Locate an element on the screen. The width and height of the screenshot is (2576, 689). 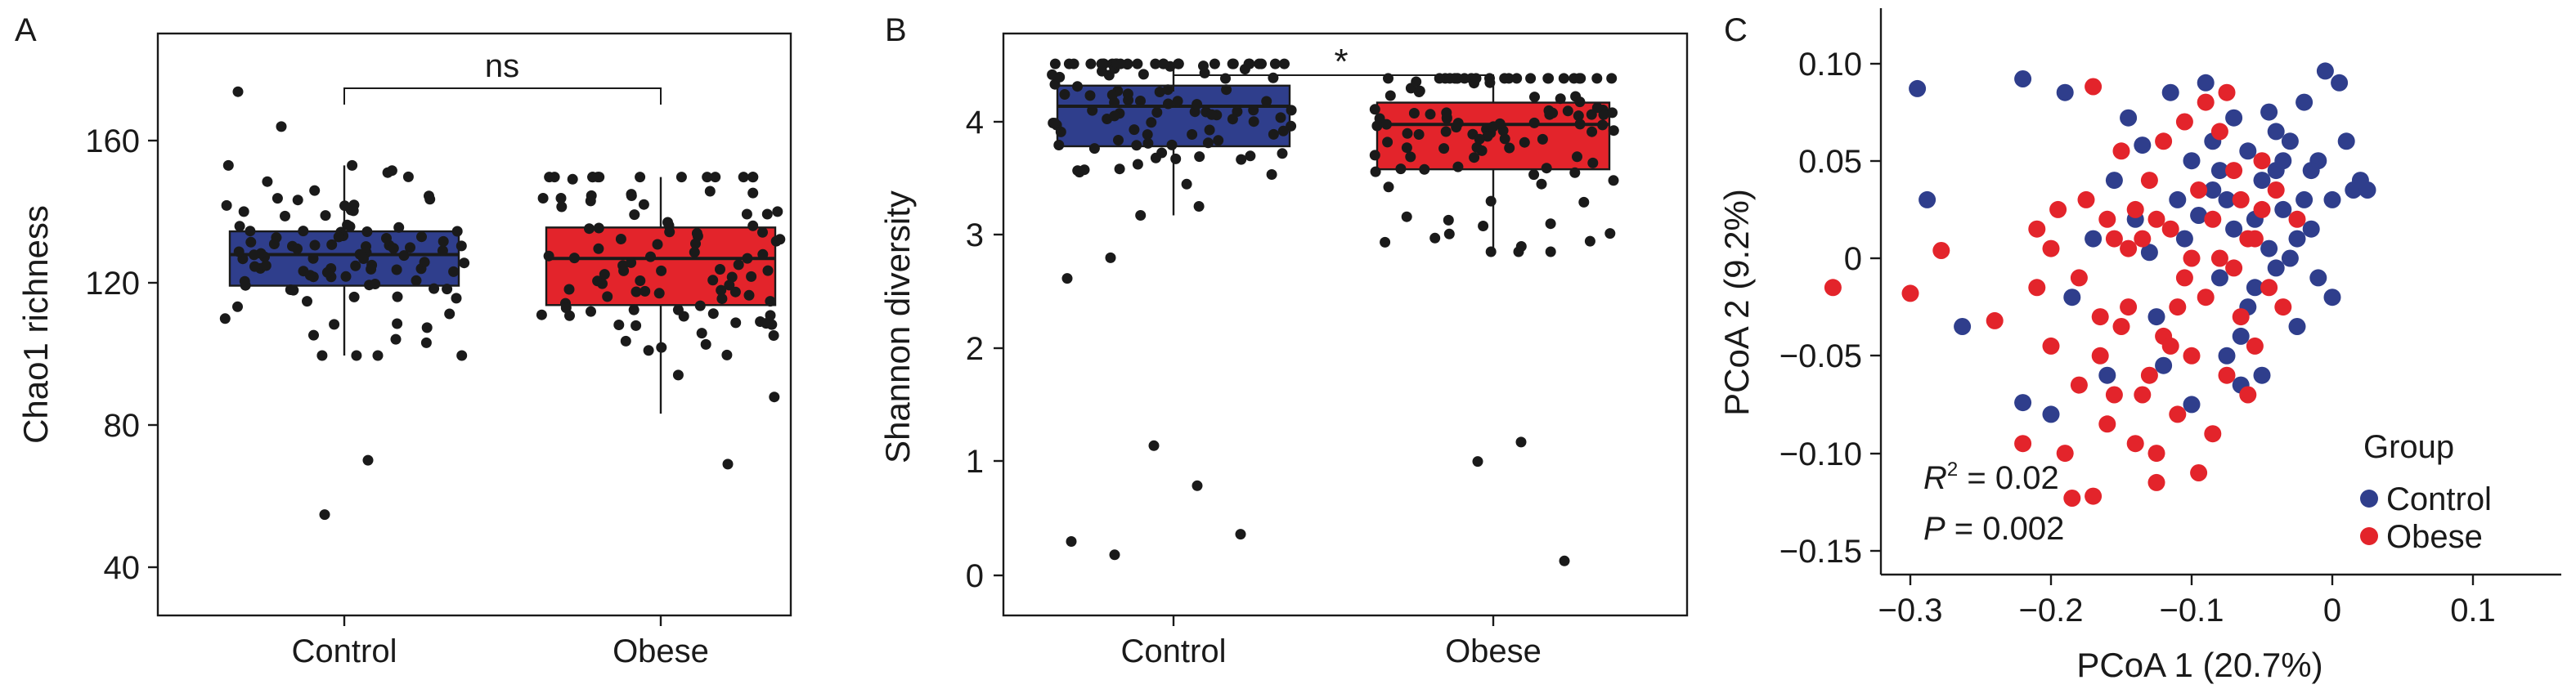
panel-c-p-value: = 0.002 is located at coordinates (2005, 529).